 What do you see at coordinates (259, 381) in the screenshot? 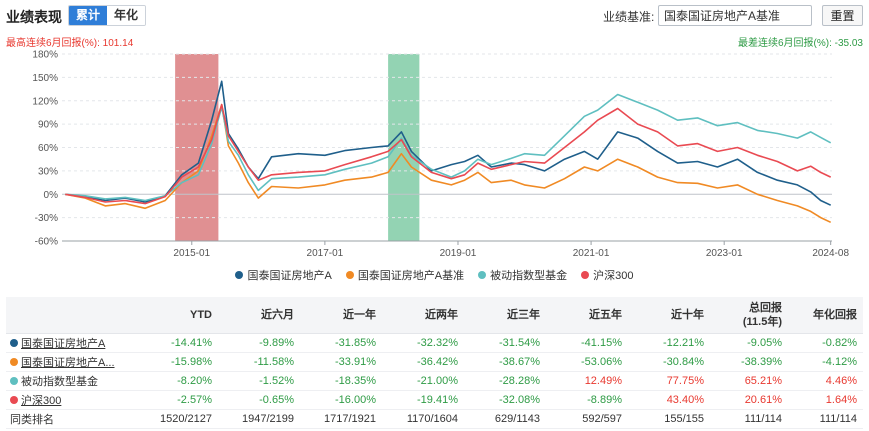
I see `value-cell: -1.52%` at bounding box center [259, 381].